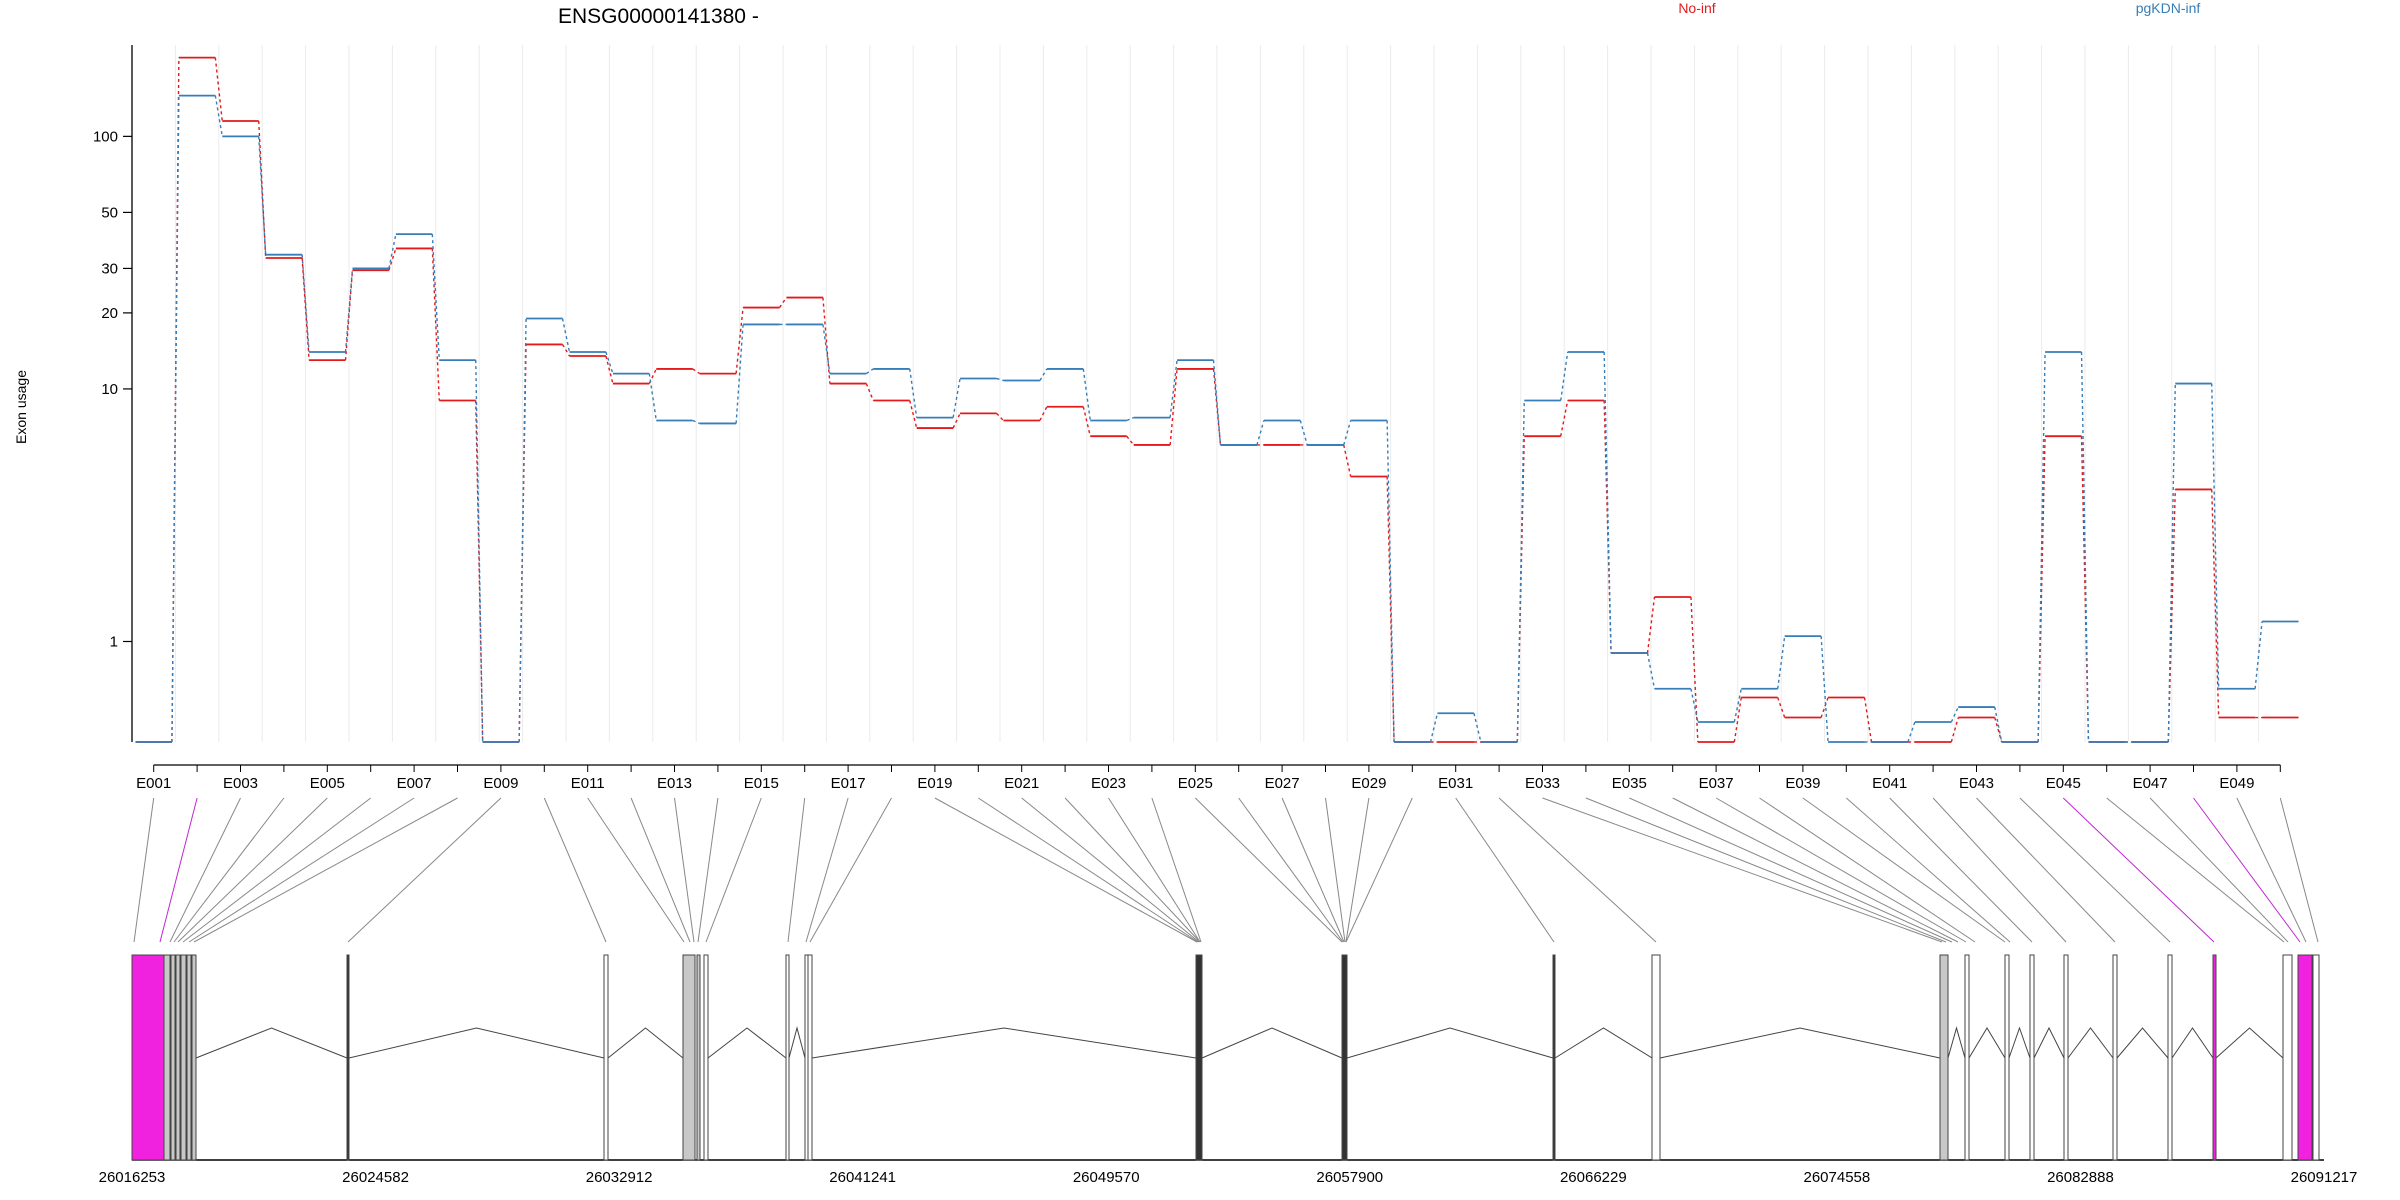 Image resolution: width=2400 pixels, height=1200 pixels. I want to click on coordinate-label: 26016253, so click(132, 1177).